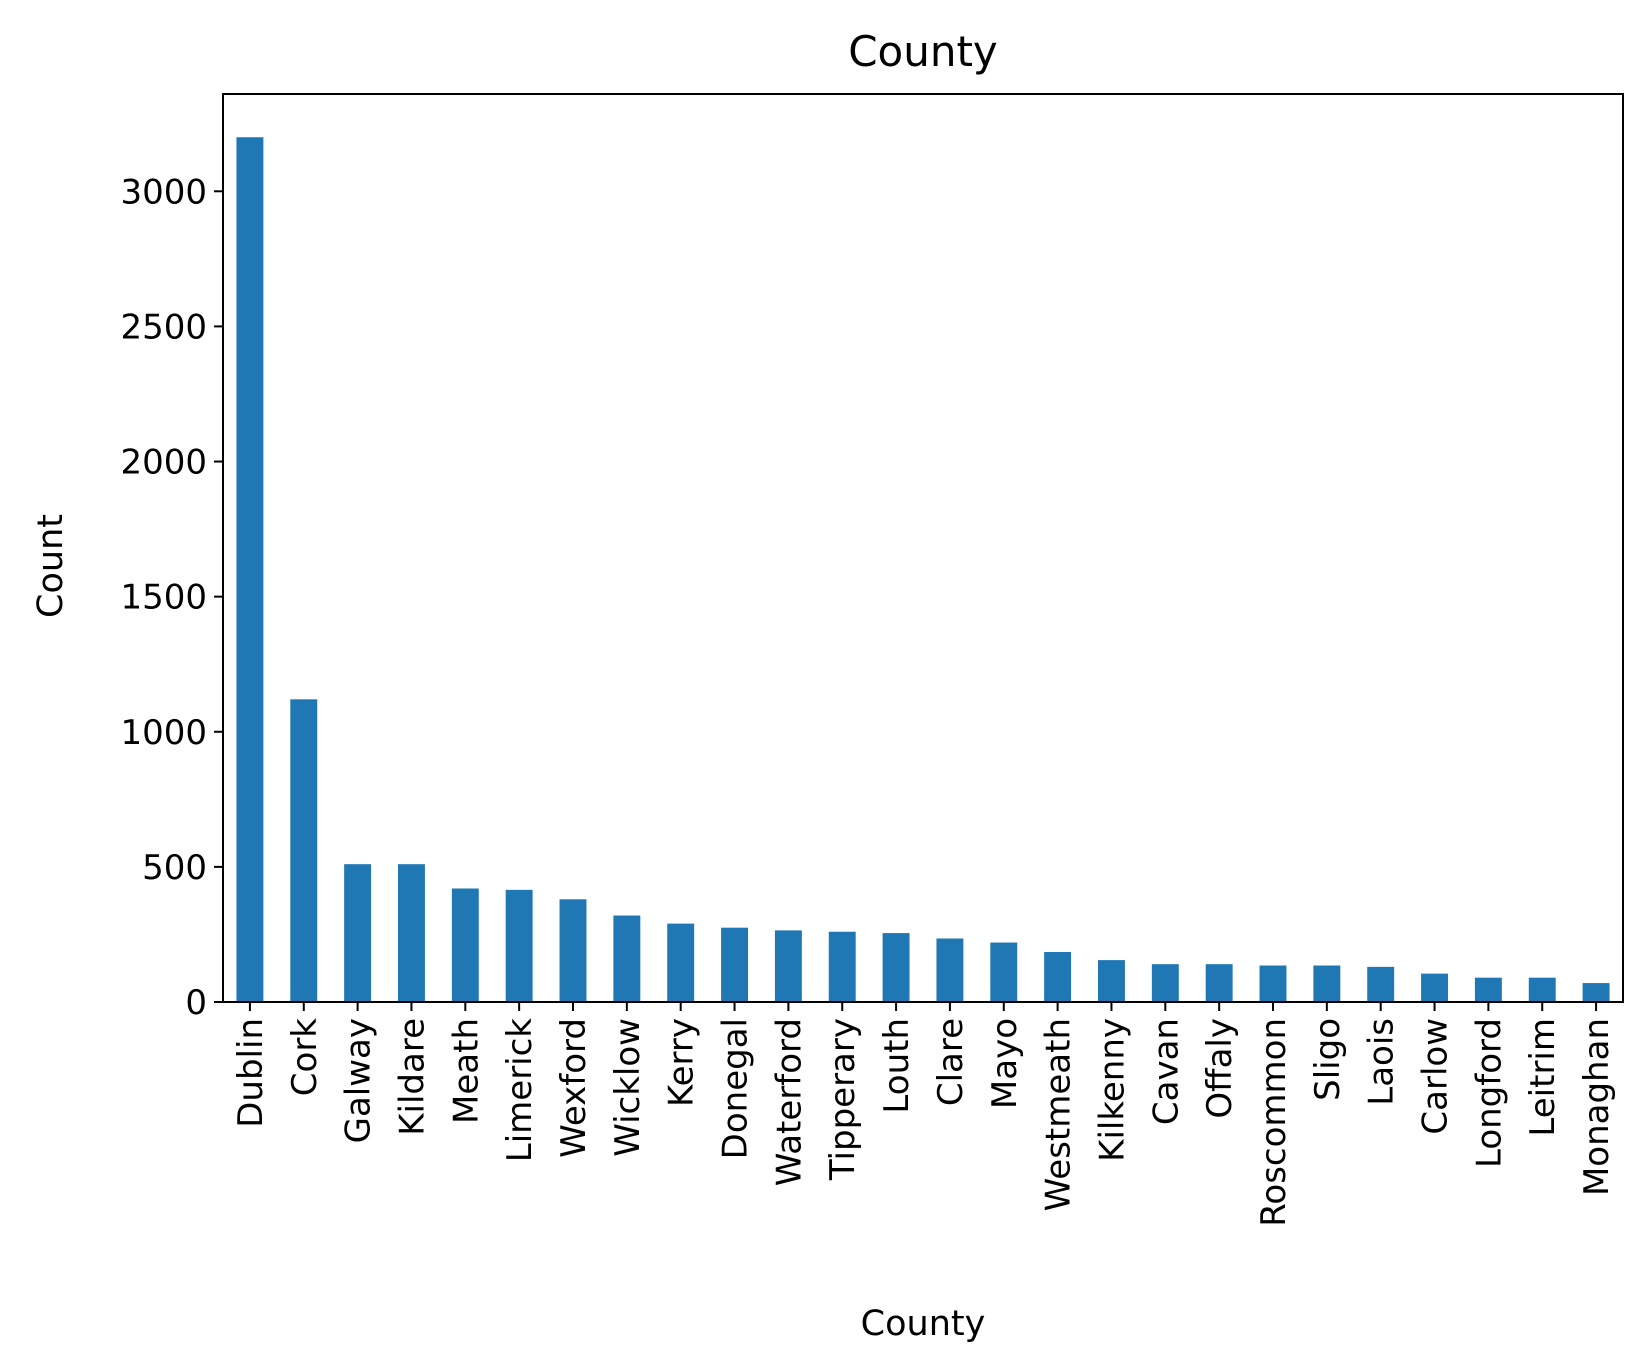  Describe the element at coordinates (627, 958) in the screenshot. I see `bar-wicklow` at that location.